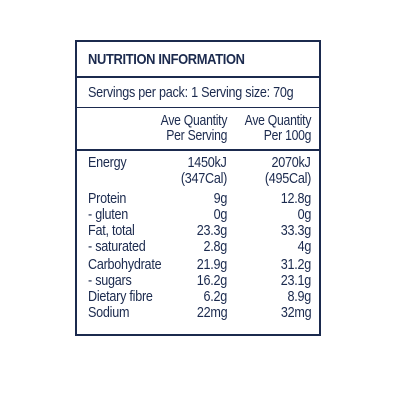 The height and width of the screenshot is (400, 400). I want to click on per-serving-value: 2.8g, so click(215, 246).